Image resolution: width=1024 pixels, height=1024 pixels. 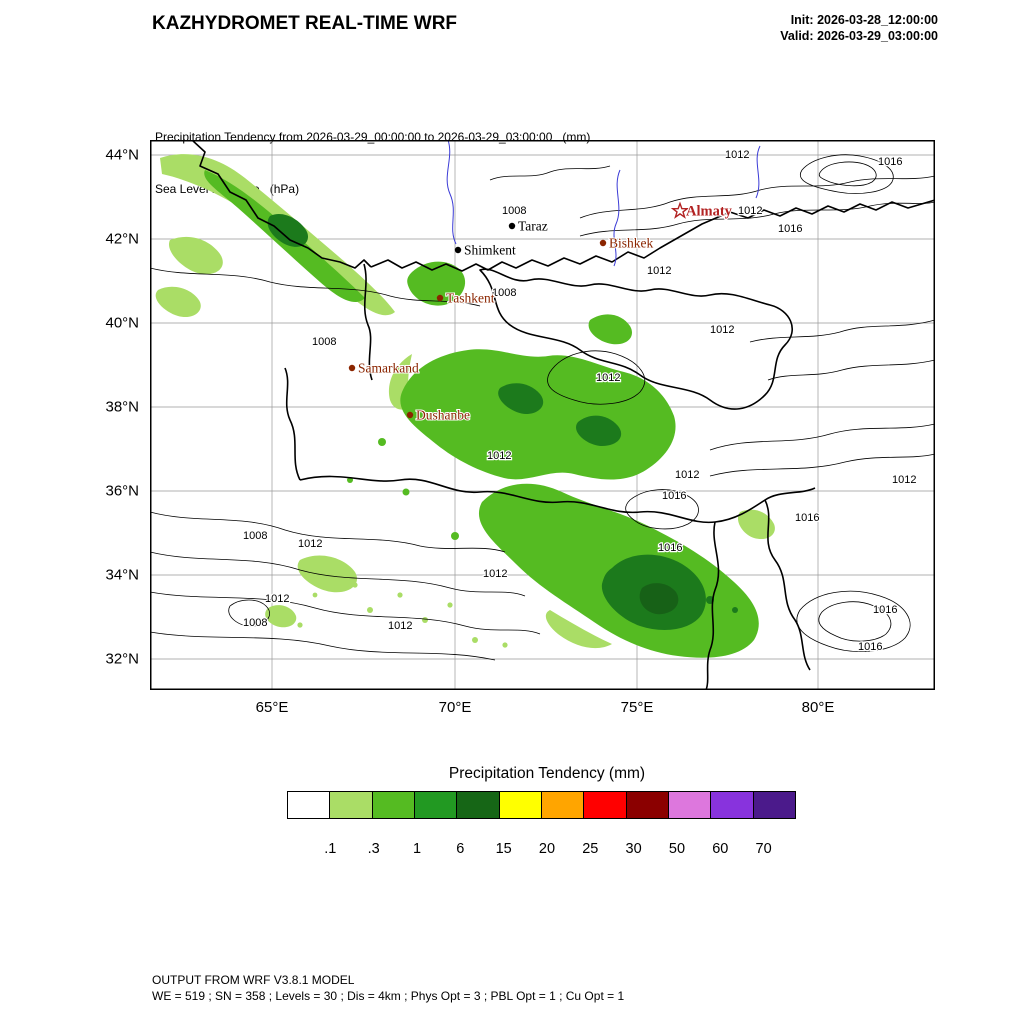 What do you see at coordinates (373, 849) in the screenshot?
I see `legend-value-label: .3` at bounding box center [373, 849].